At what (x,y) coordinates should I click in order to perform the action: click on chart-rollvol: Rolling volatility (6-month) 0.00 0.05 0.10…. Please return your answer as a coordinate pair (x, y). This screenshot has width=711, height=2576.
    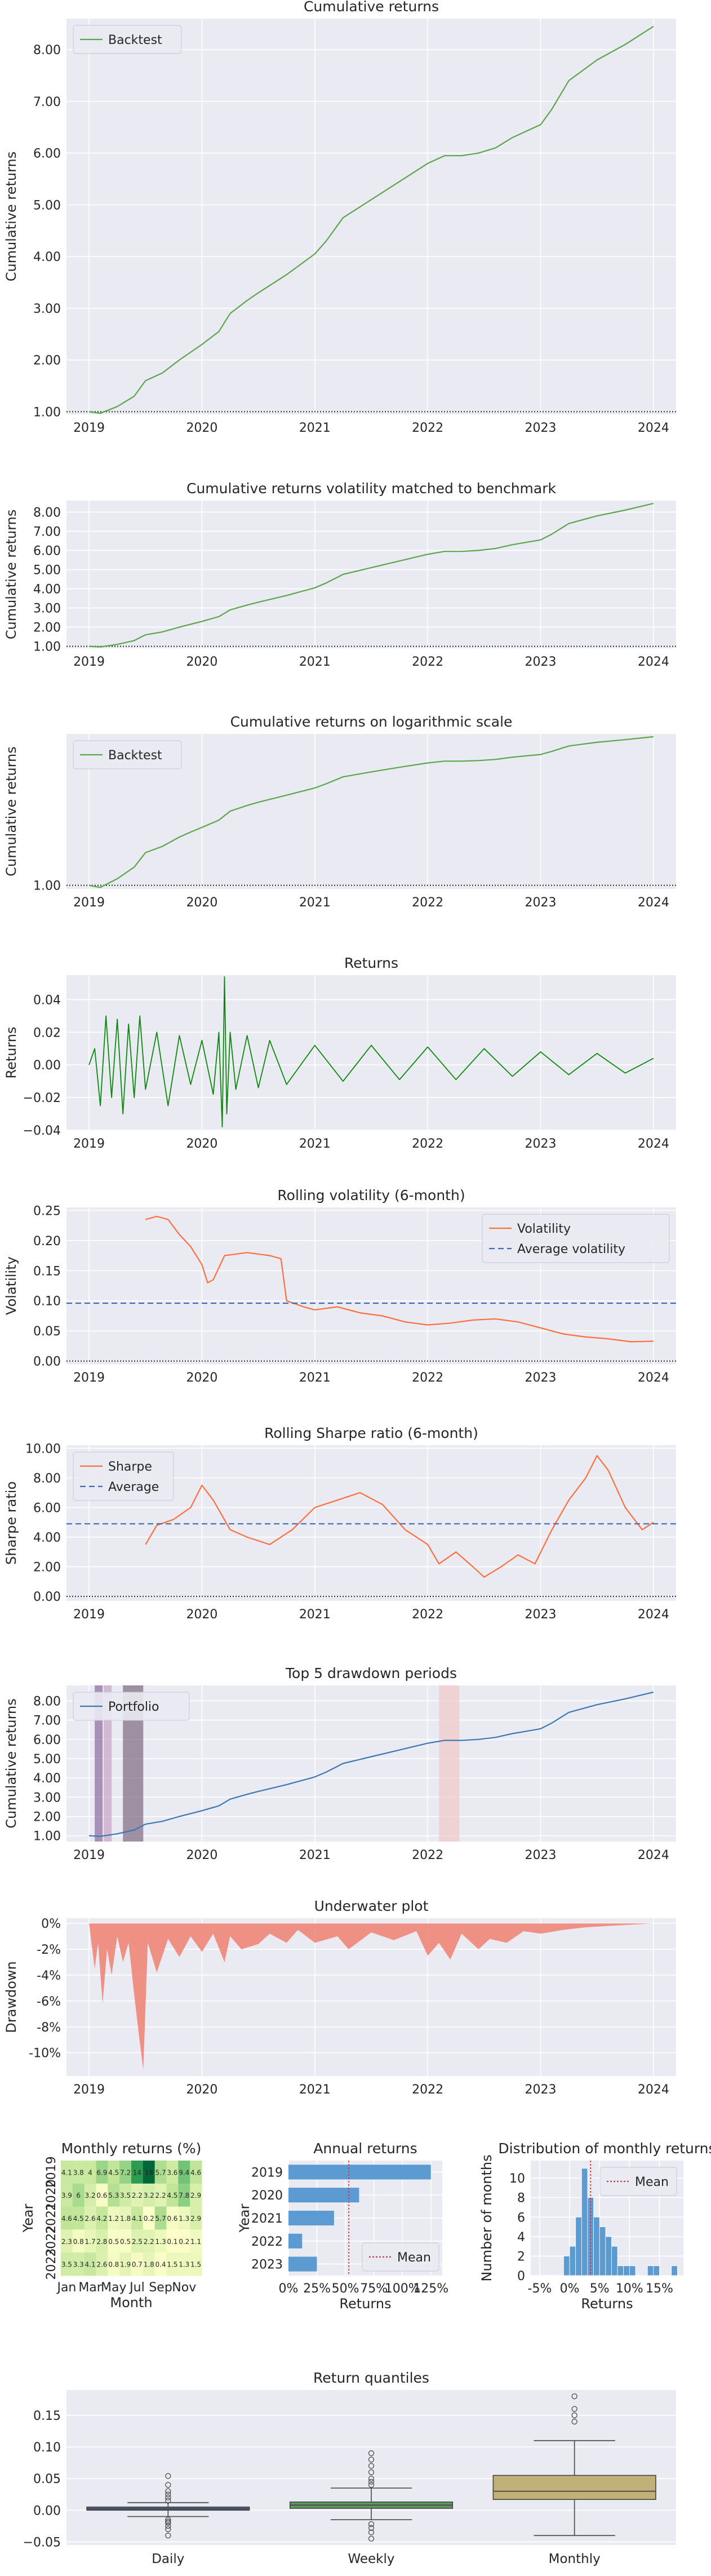
    Looking at the image, I should click on (339, 1286).